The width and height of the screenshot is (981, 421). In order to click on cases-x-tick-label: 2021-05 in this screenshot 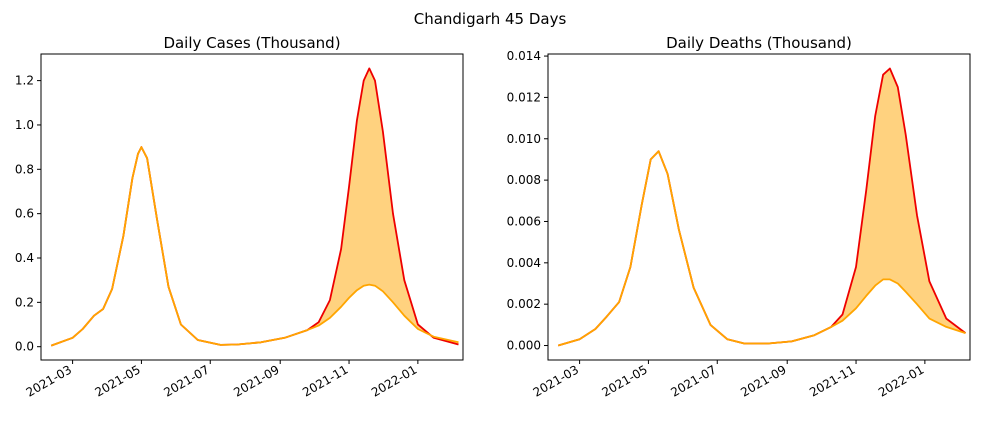, I will do `click(117, 380)`.